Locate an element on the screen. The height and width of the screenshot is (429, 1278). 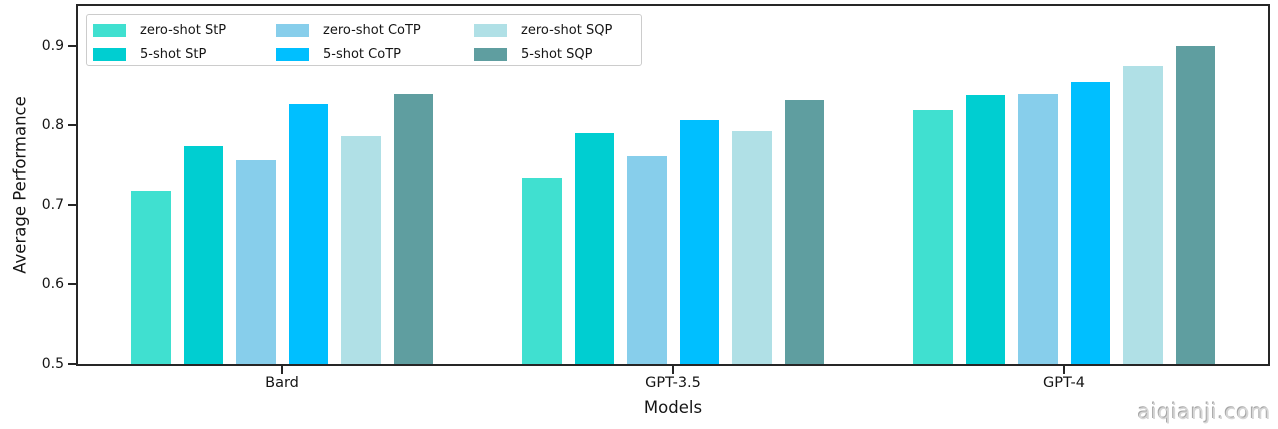
bar-gpt-4-5-shot-cotp is located at coordinates (1090, 222).